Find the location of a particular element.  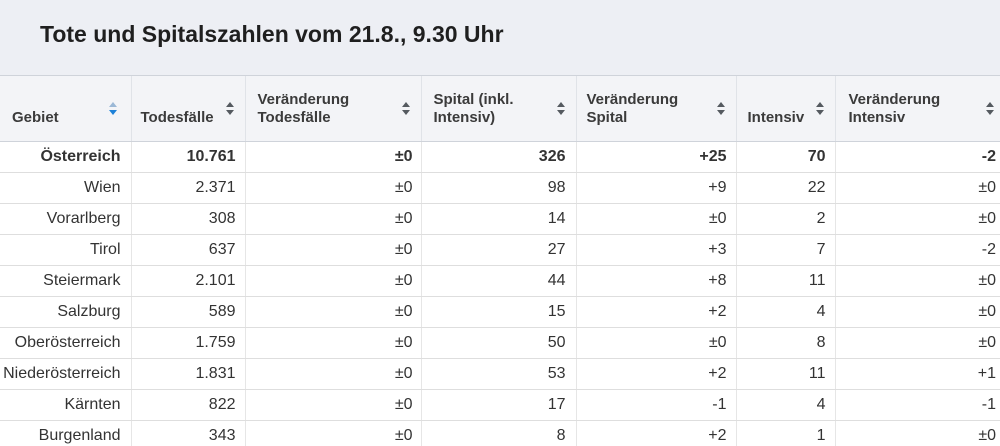

cell-gebiet: Steiermark is located at coordinates (65, 281).